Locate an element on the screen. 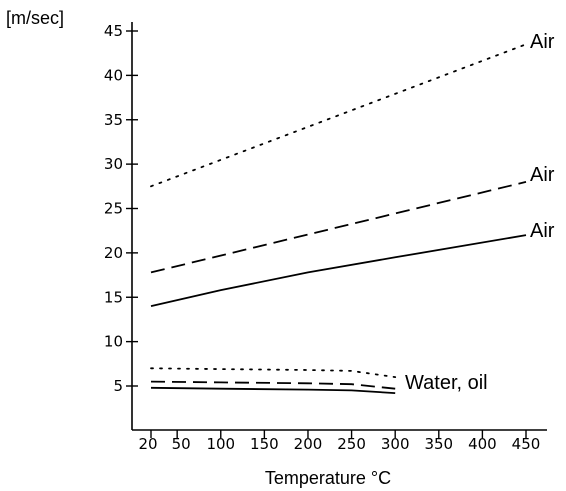 The width and height of the screenshot is (566, 491). x-tick-label: 250 is located at coordinates (351, 444).